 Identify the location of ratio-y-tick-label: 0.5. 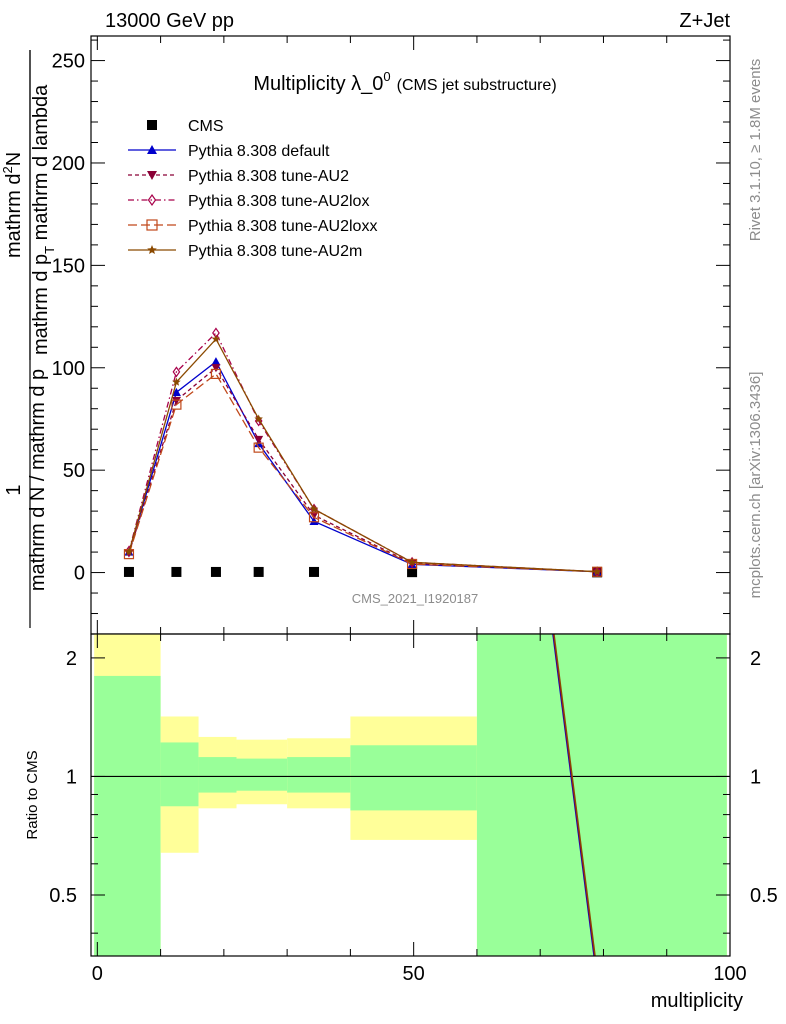
(63, 896).